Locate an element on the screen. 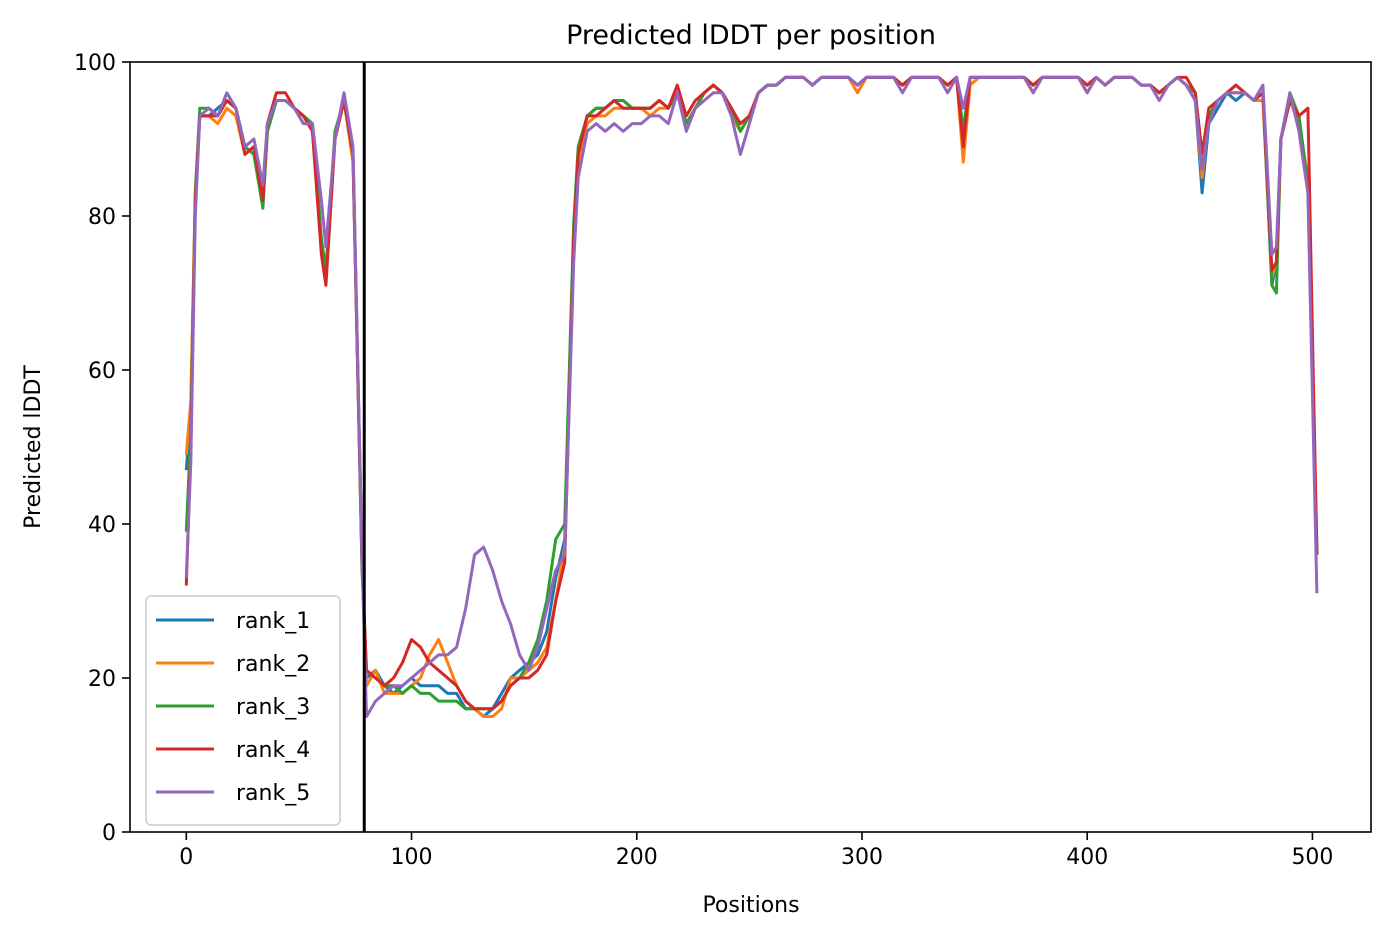 This screenshot has width=1391, height=939. x-axis-ticks: 0 100 200 300 400 500 is located at coordinates (756, 851).